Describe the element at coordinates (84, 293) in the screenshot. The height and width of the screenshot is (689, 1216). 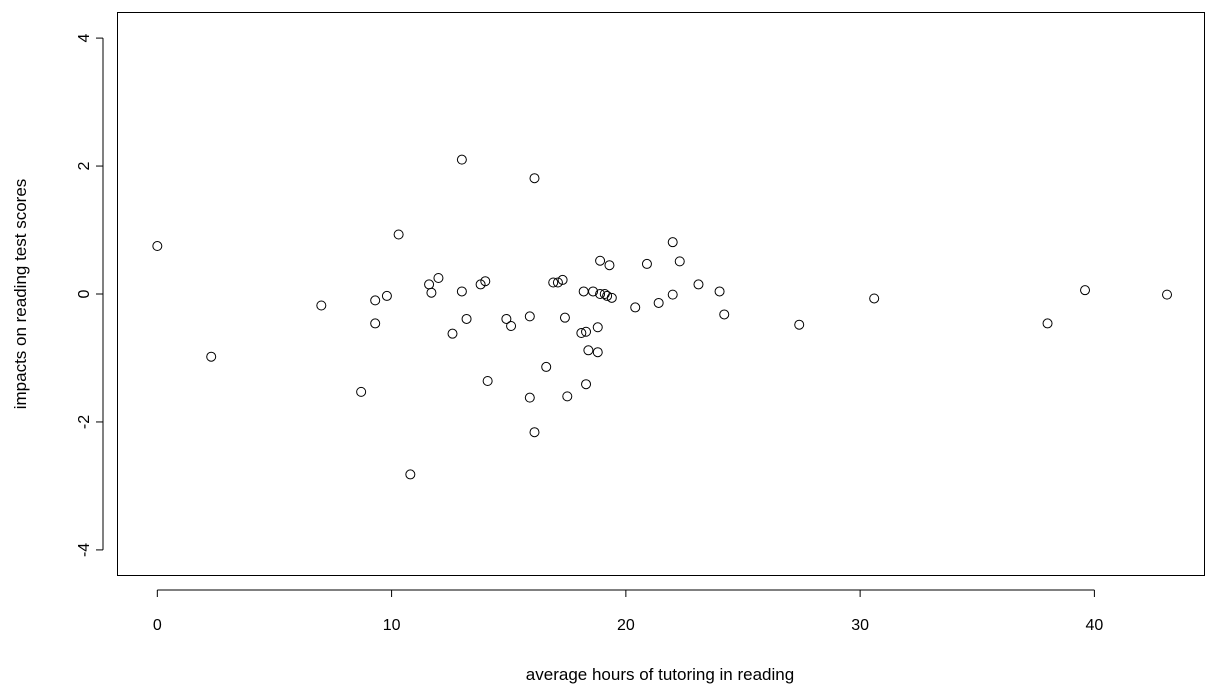
I see `y-tick-label: 0` at that location.